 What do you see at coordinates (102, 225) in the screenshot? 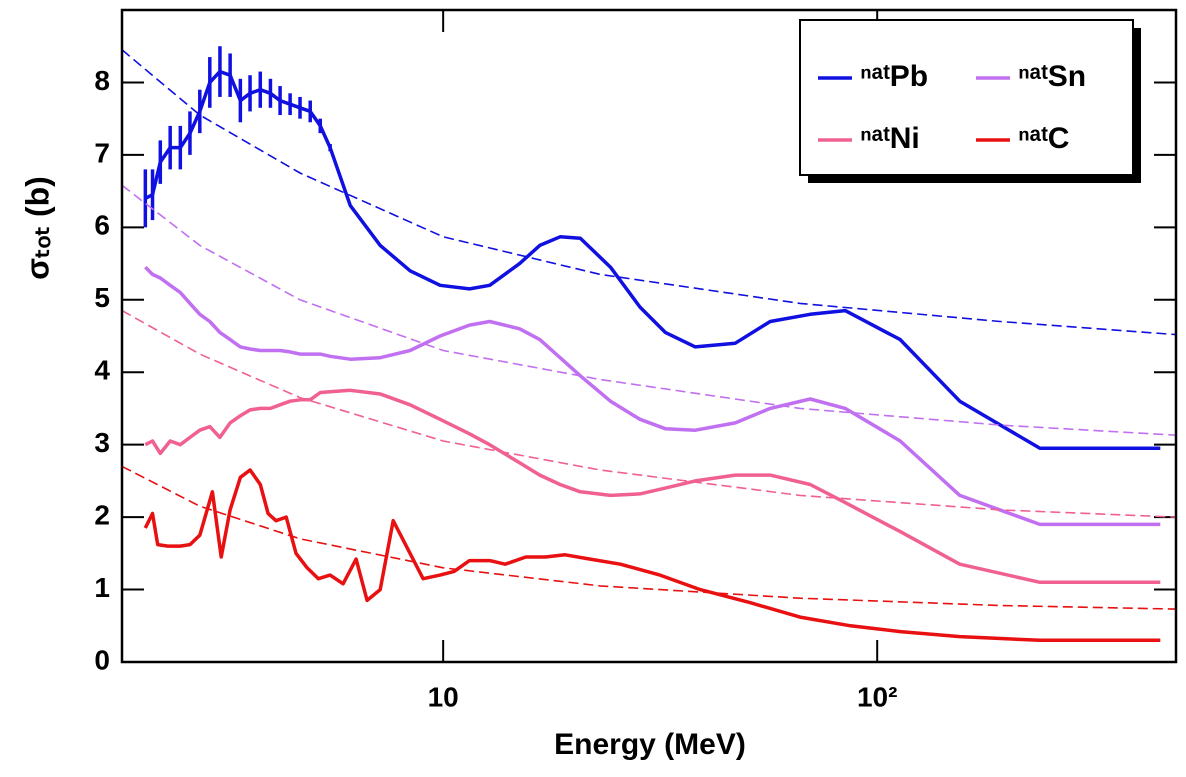
I see `y-tick-label: 6` at bounding box center [102, 225].